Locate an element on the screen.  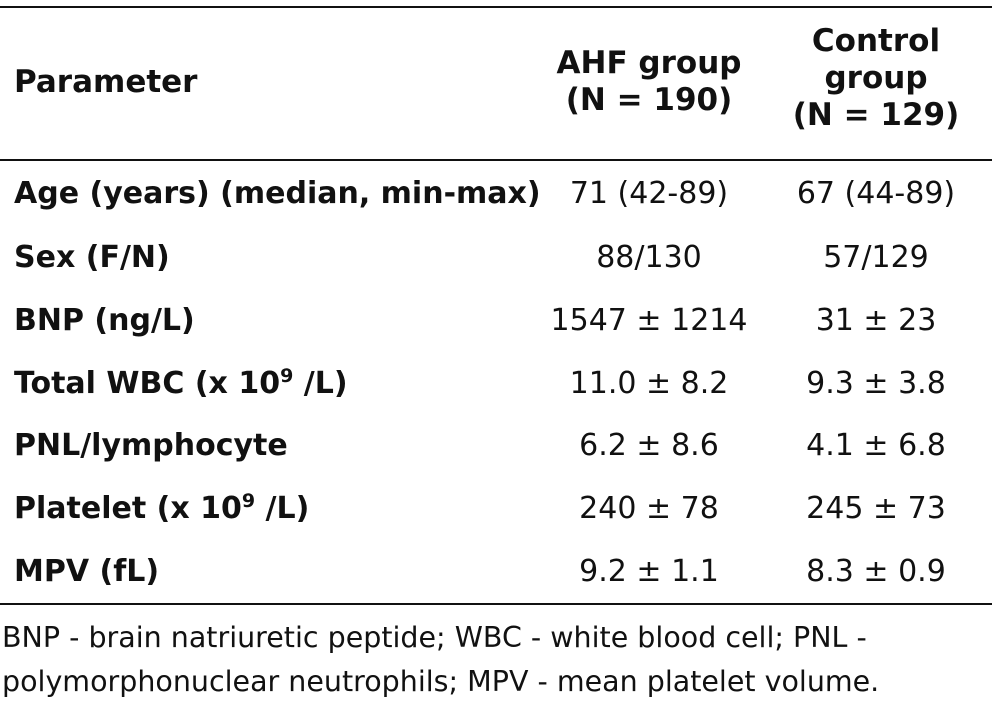
header-ahf-count: (N = 190) is located at coordinates (649, 100).